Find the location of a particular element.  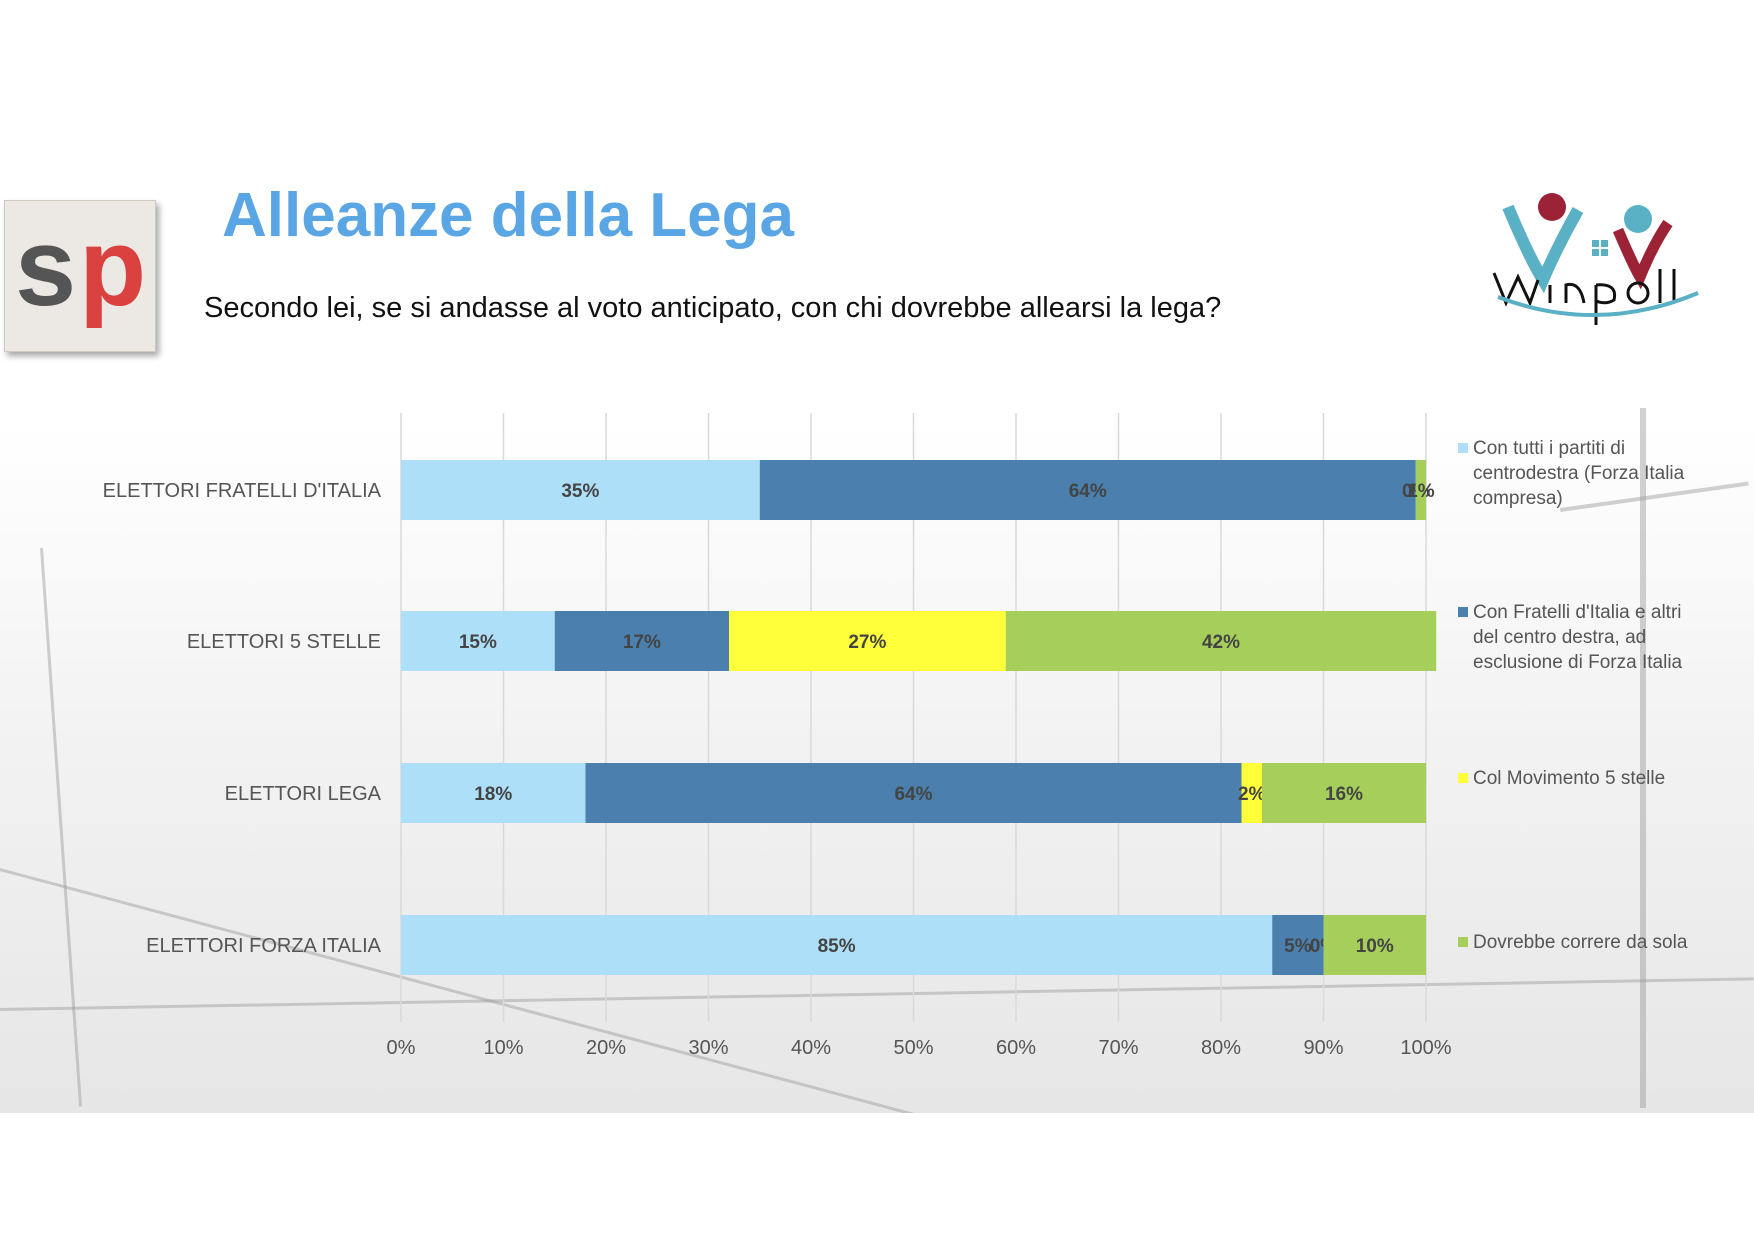

x-tick-label: 30% is located at coordinates (708, 1048).